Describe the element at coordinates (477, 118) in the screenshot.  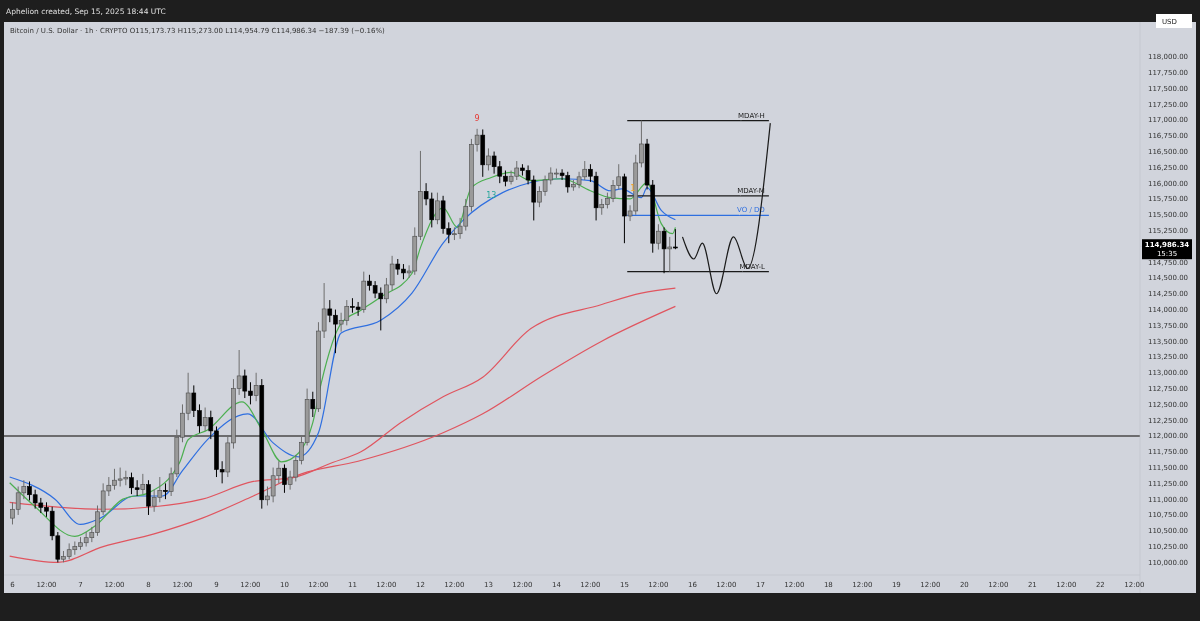
I see `annotation: 9` at that location.